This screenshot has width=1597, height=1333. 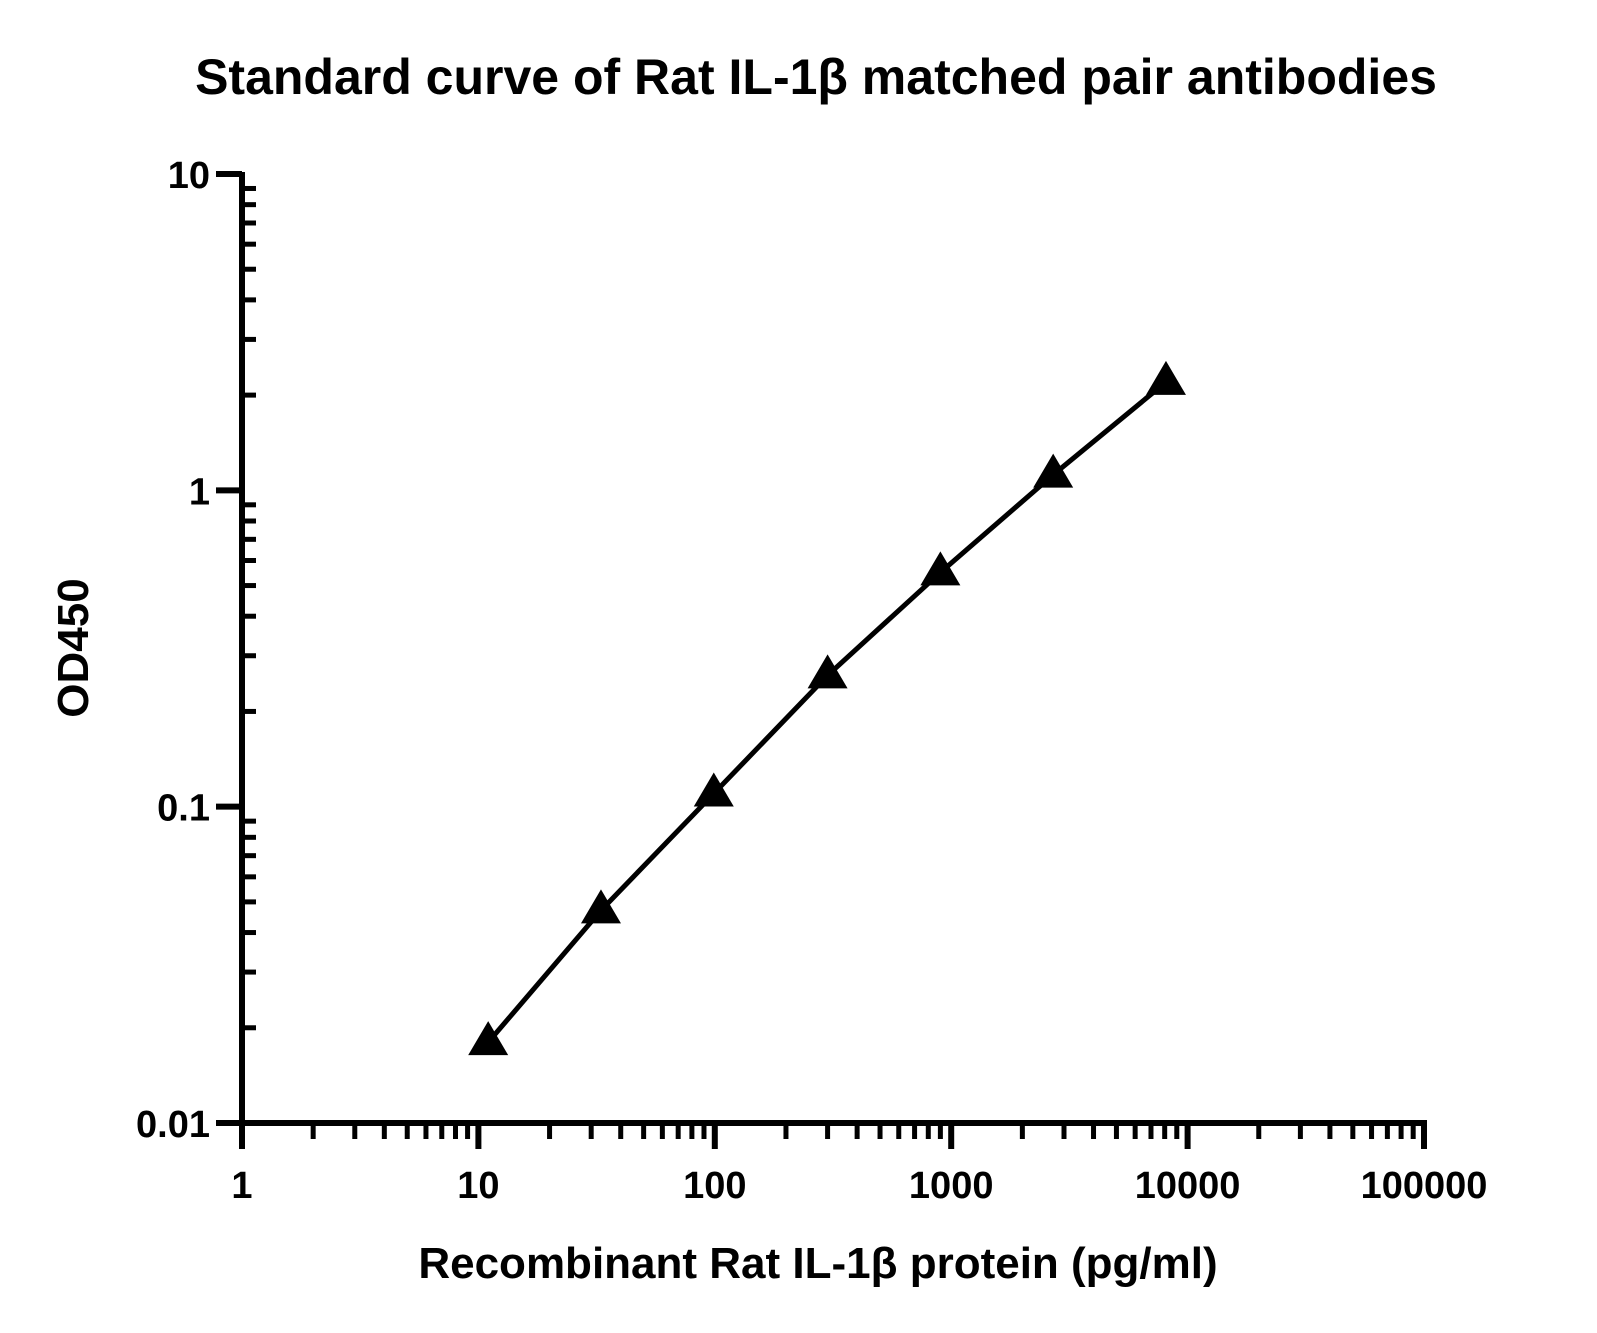 What do you see at coordinates (1188, 1186) in the screenshot?
I see `x-tick-label: 10000` at bounding box center [1188, 1186].